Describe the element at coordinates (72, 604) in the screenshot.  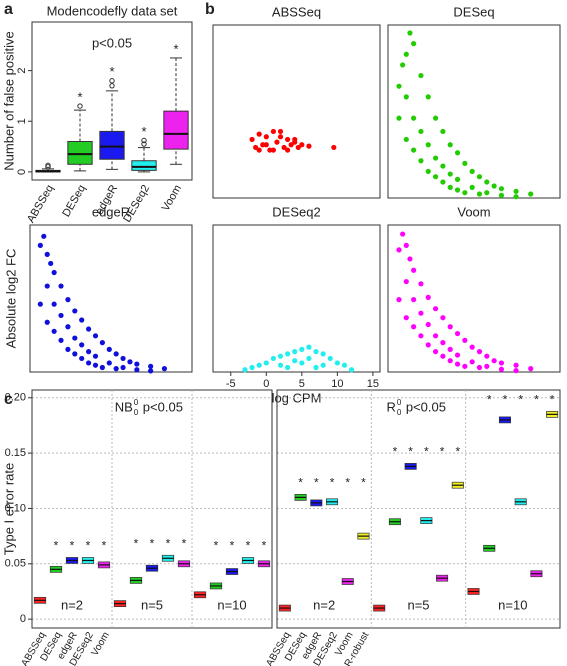
I see `group-label: n=2` at that location.